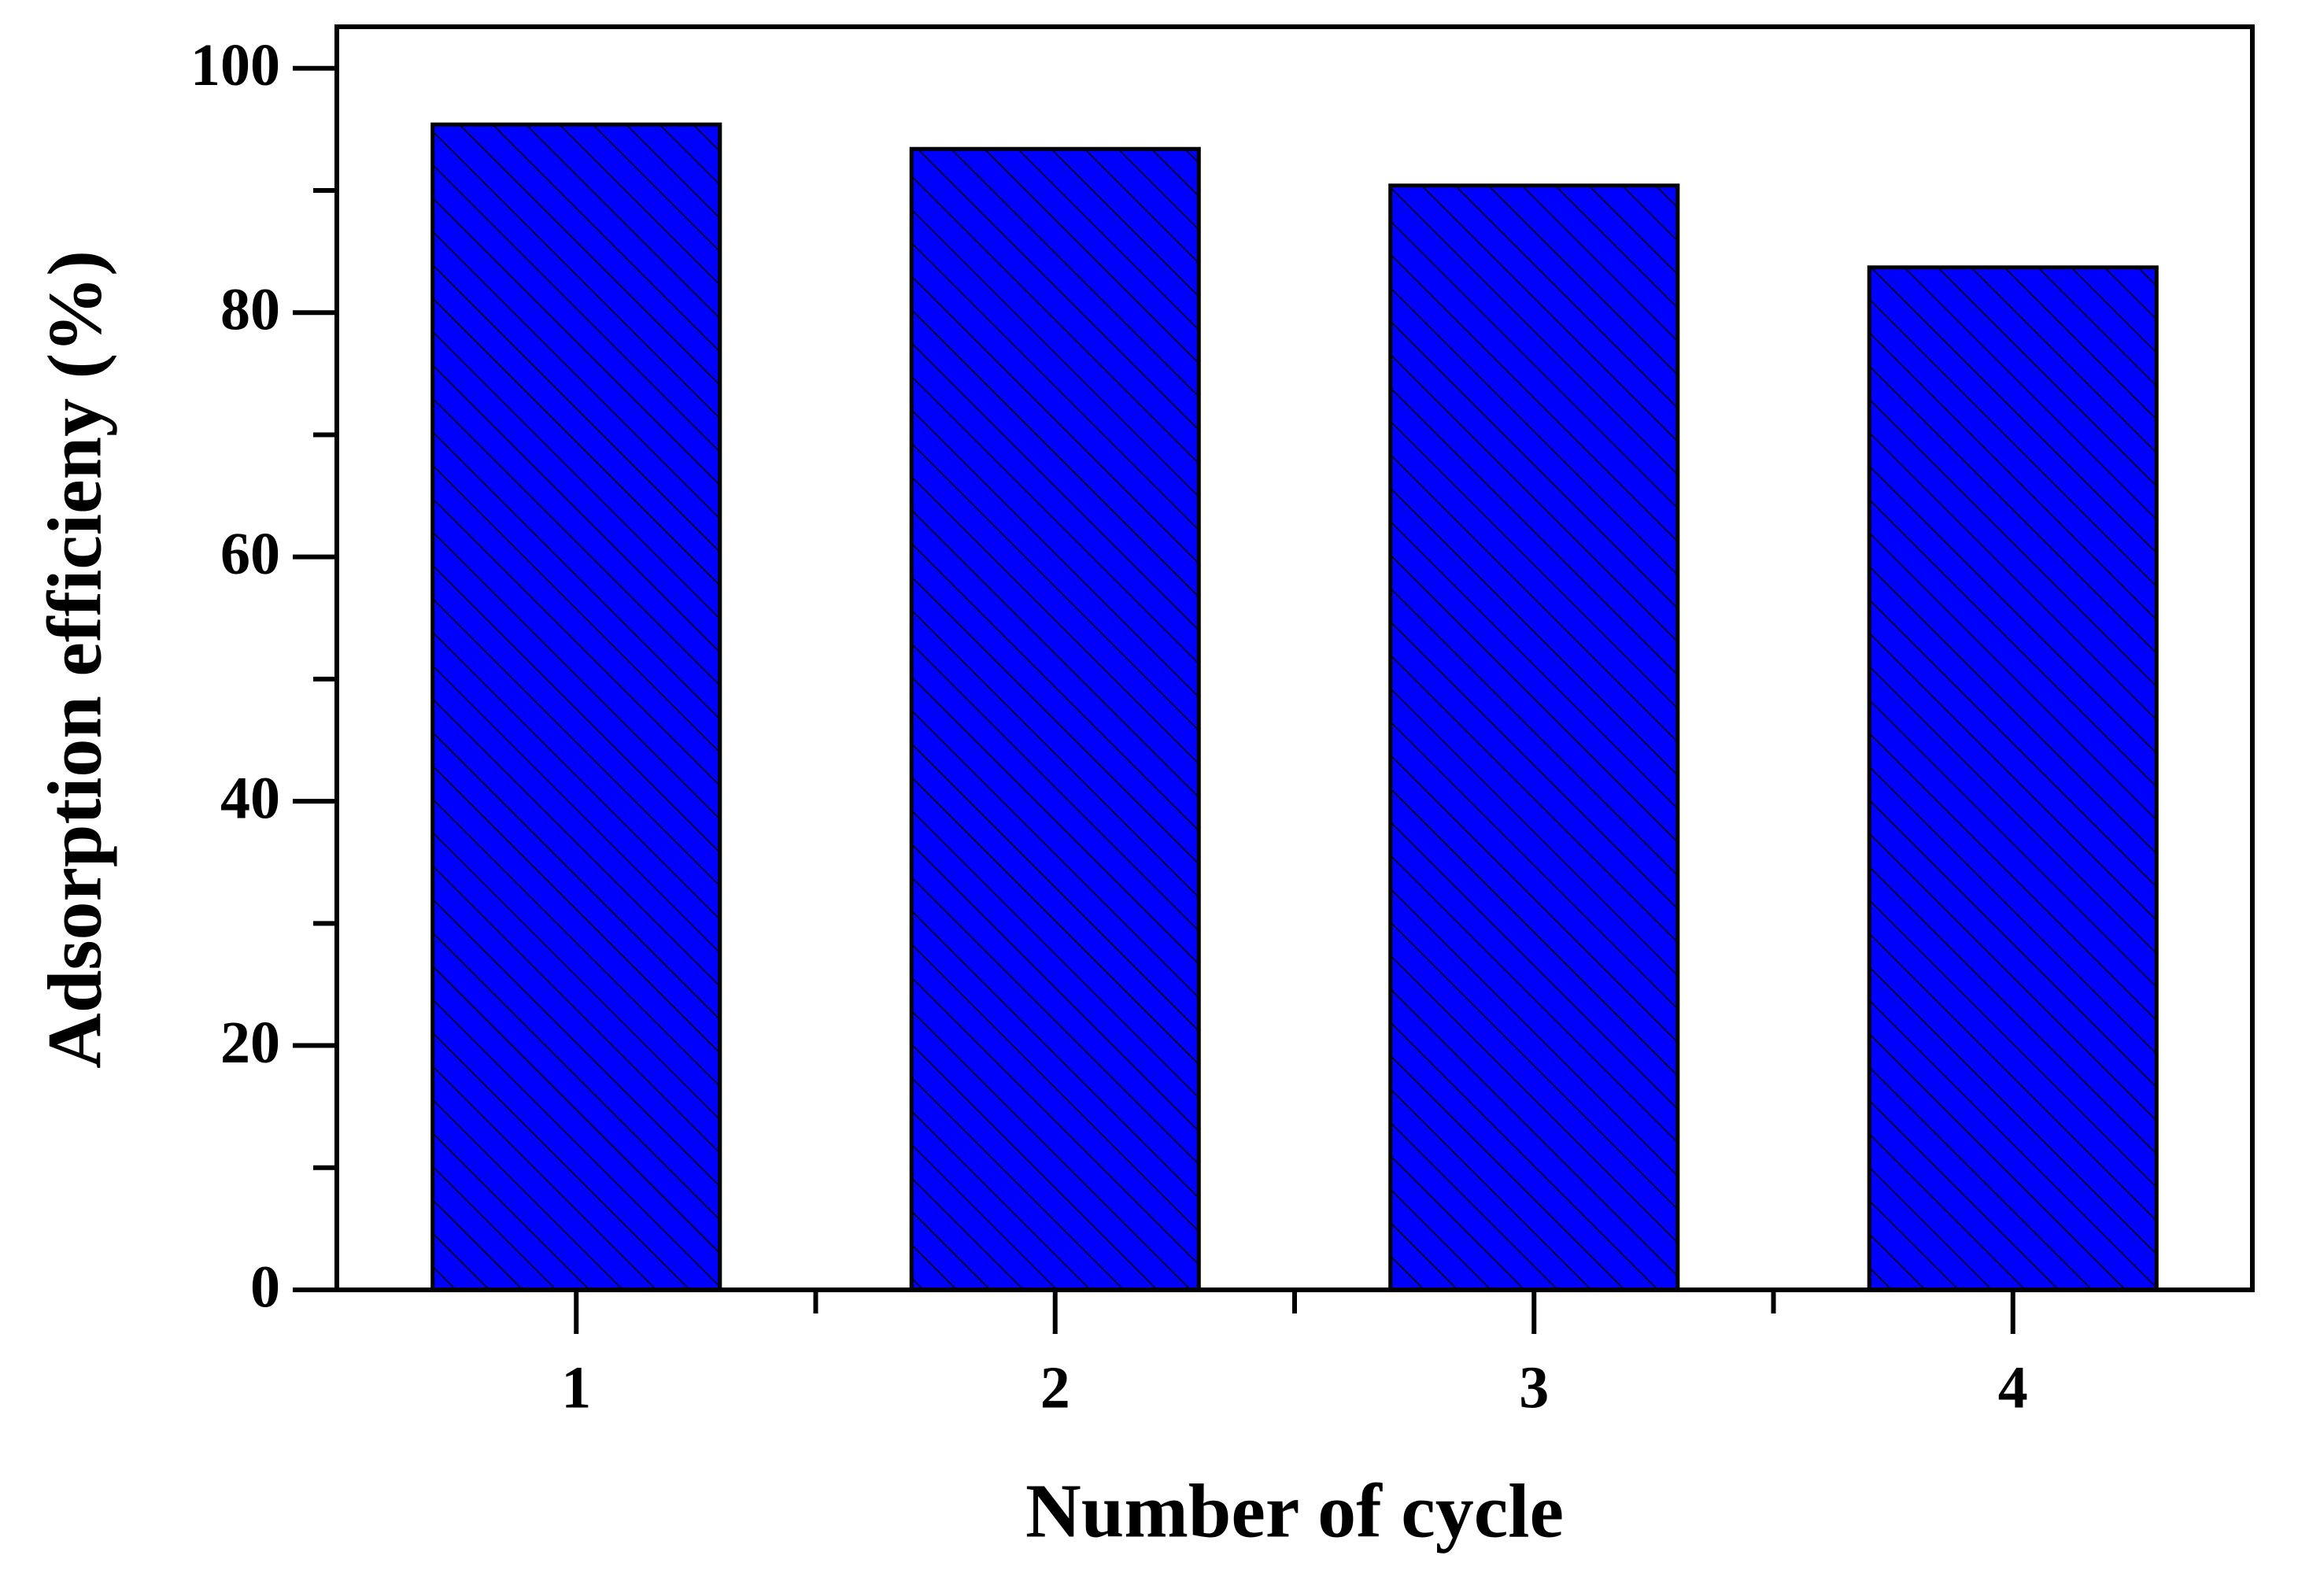  Describe the element at coordinates (250, 799) in the screenshot. I see `y-tick-label: 40` at that location.